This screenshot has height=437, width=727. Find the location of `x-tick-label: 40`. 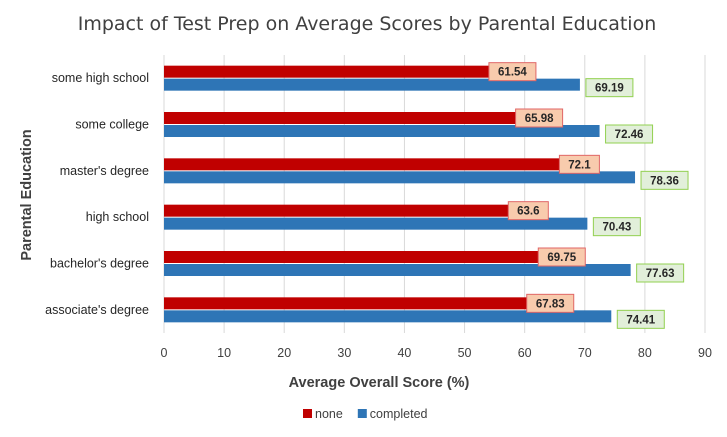

x-tick-label: 40 is located at coordinates (404, 353).